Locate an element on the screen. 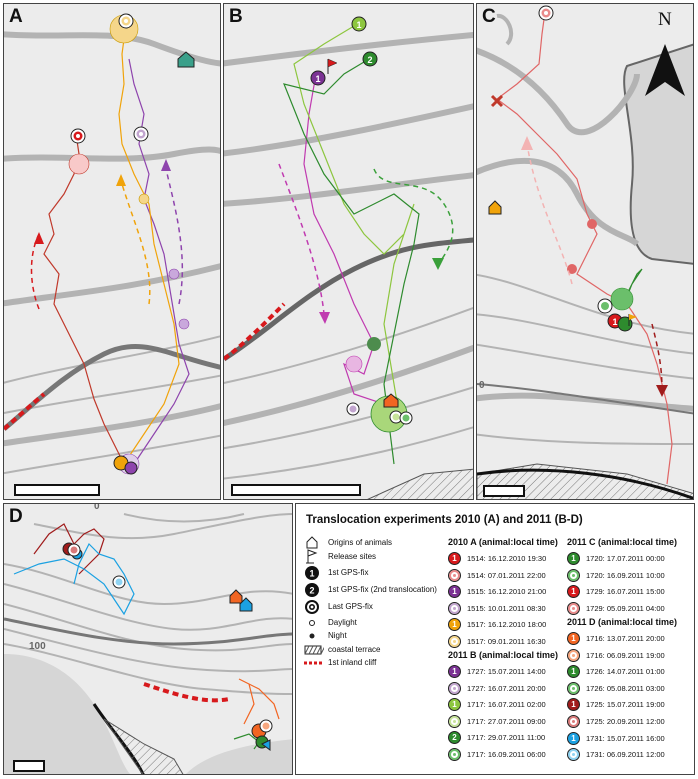 The image size is (698, 779). release-flag-c-icon is located at coordinates (632, 320).